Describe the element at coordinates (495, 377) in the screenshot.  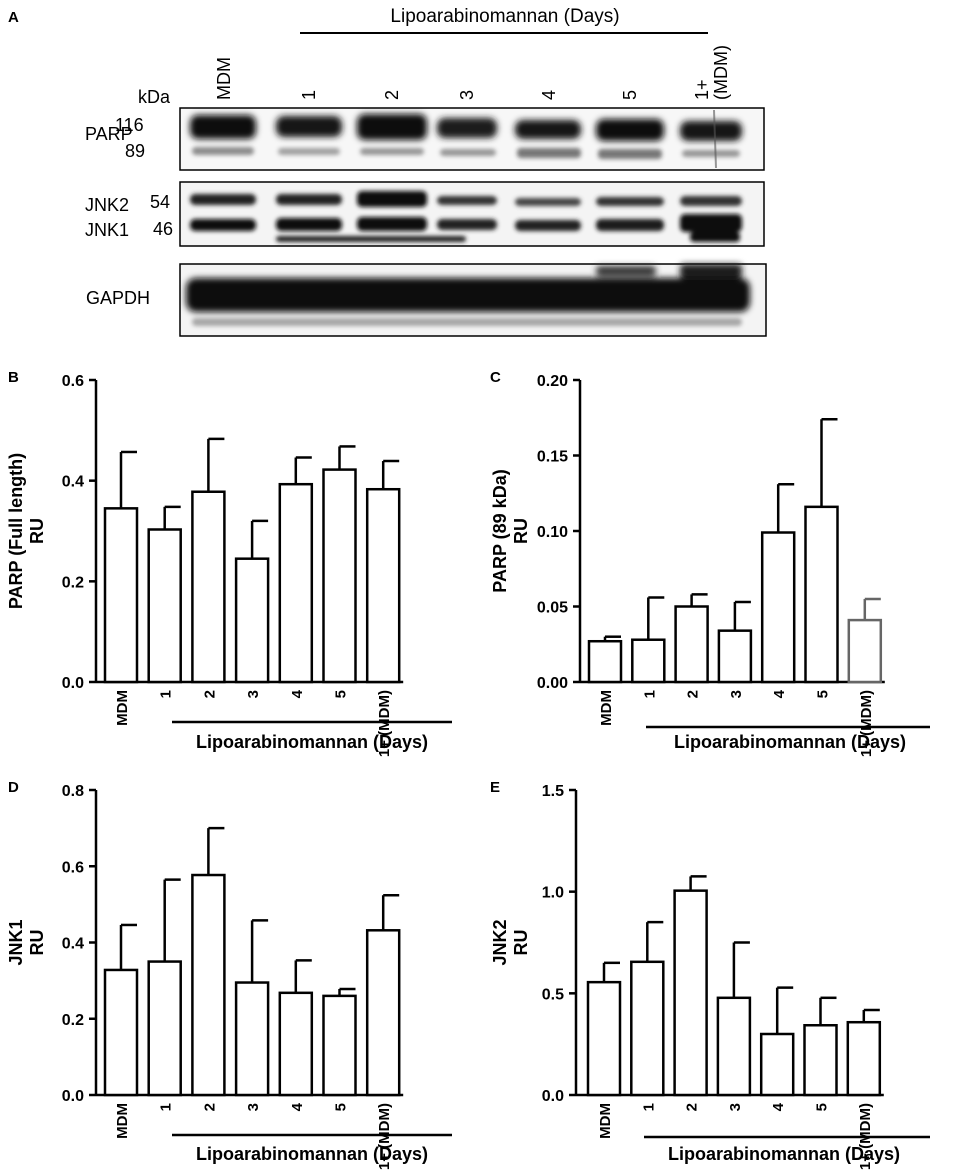
I see `panel-letter: C` at that location.